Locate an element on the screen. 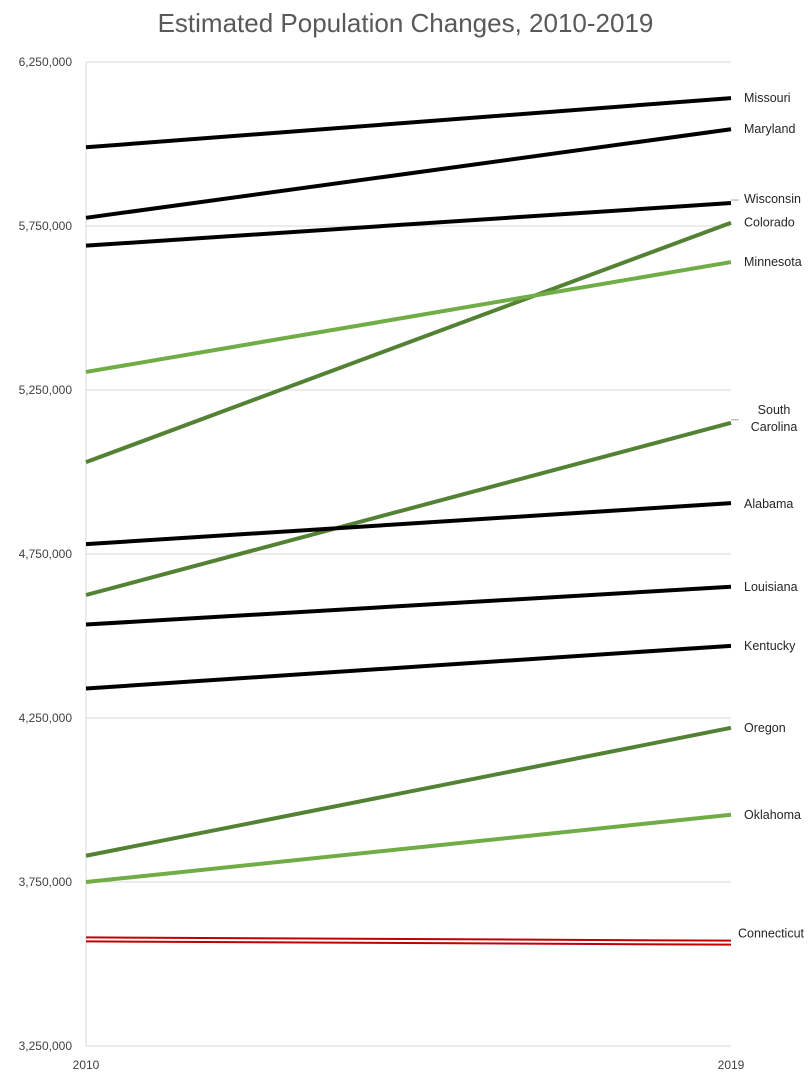 The image size is (811, 1082). series-line-alabama is located at coordinates (408, 524).